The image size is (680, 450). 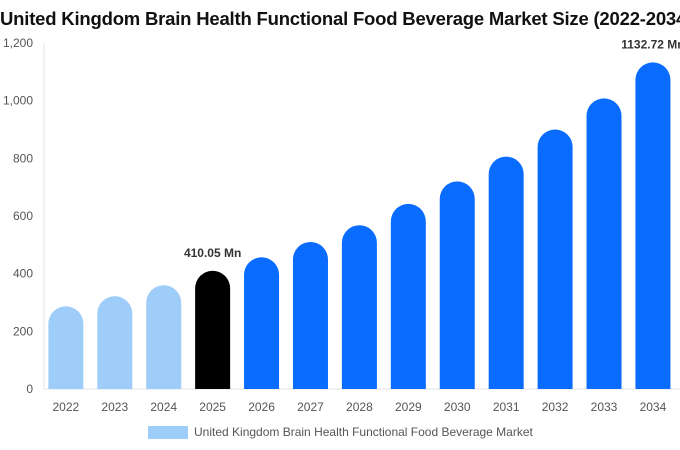 I want to click on x-tick-label-2027: 2027, so click(x=310, y=407).